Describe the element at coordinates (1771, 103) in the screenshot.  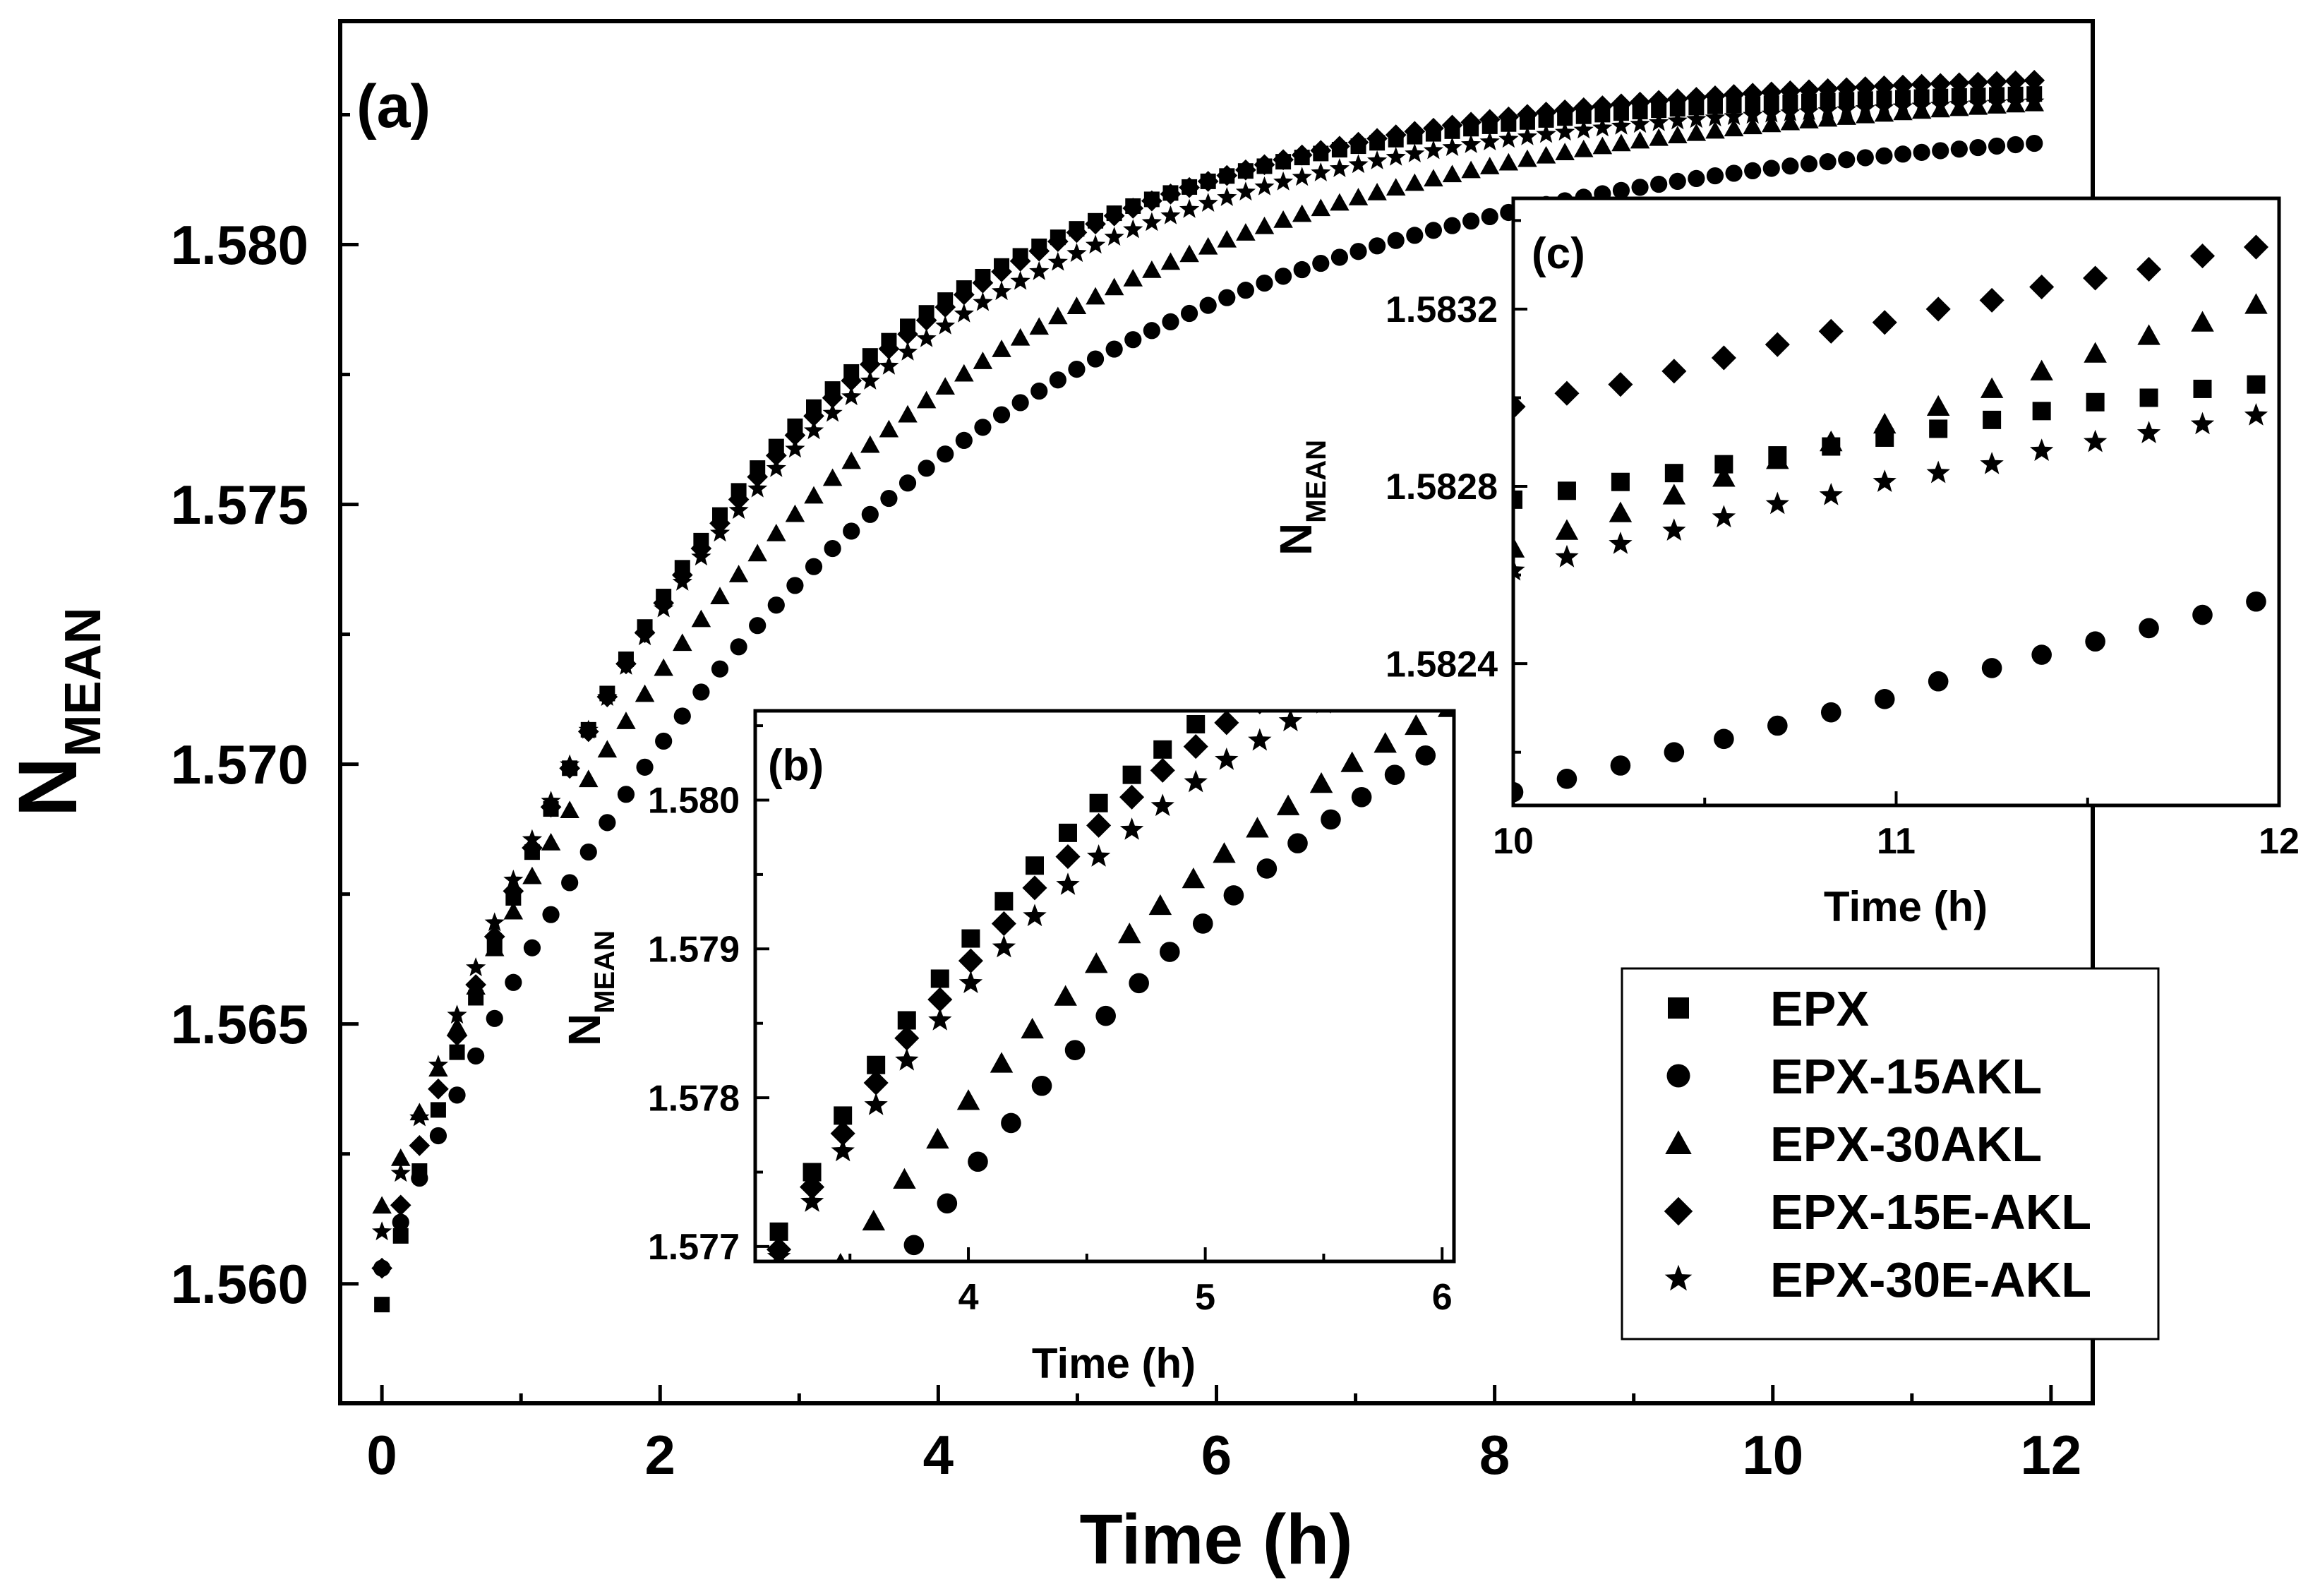
I see `point-a-epx` at that location.